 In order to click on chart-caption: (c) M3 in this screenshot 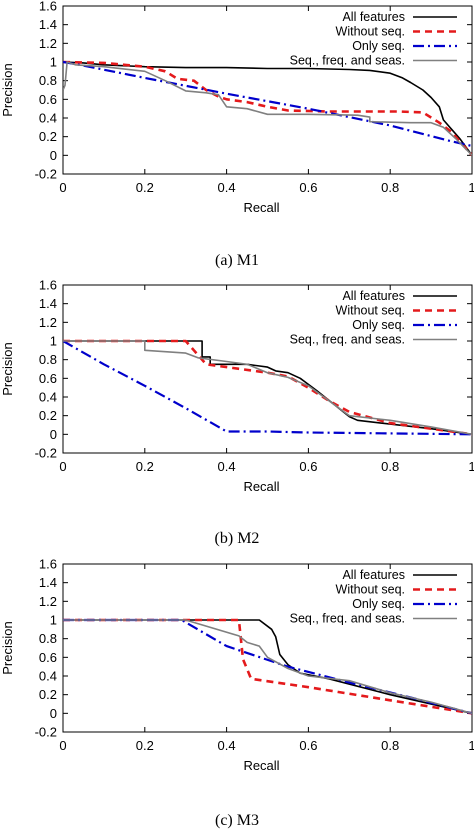, I will do `click(237, 820)`.